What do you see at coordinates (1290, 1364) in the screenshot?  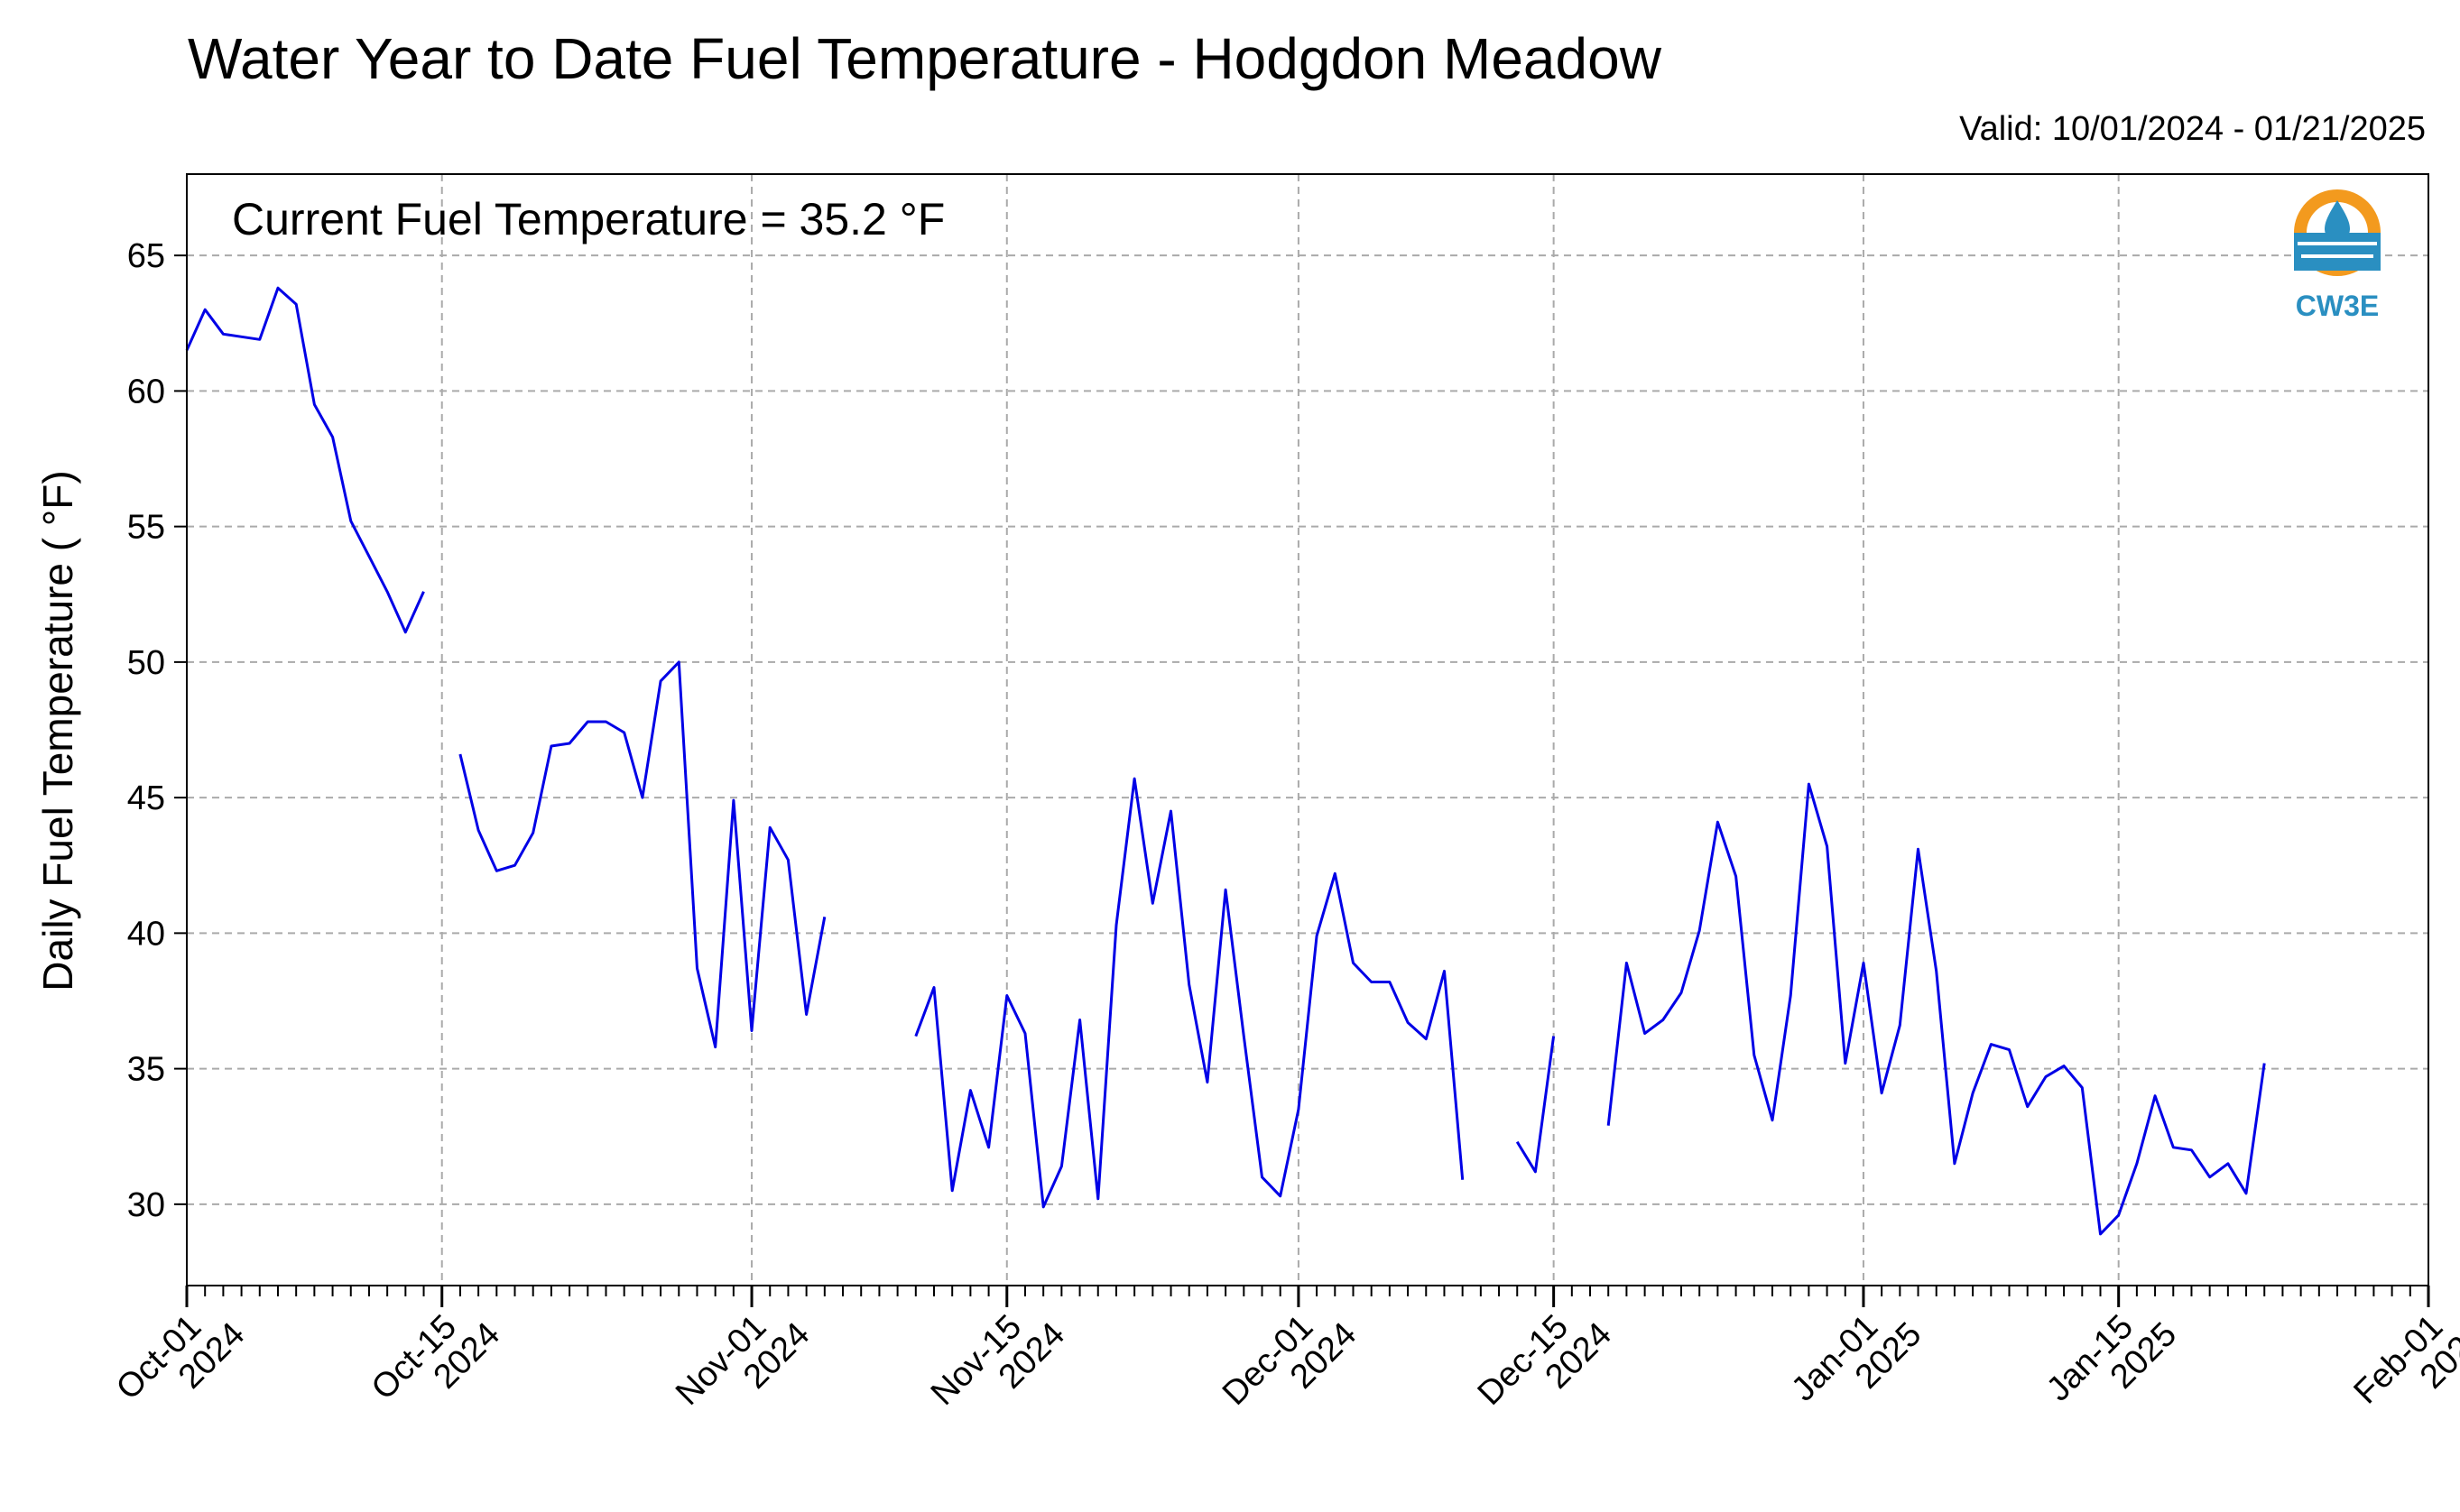 I see `x-tick-label: Dec-012024` at bounding box center [1290, 1364].